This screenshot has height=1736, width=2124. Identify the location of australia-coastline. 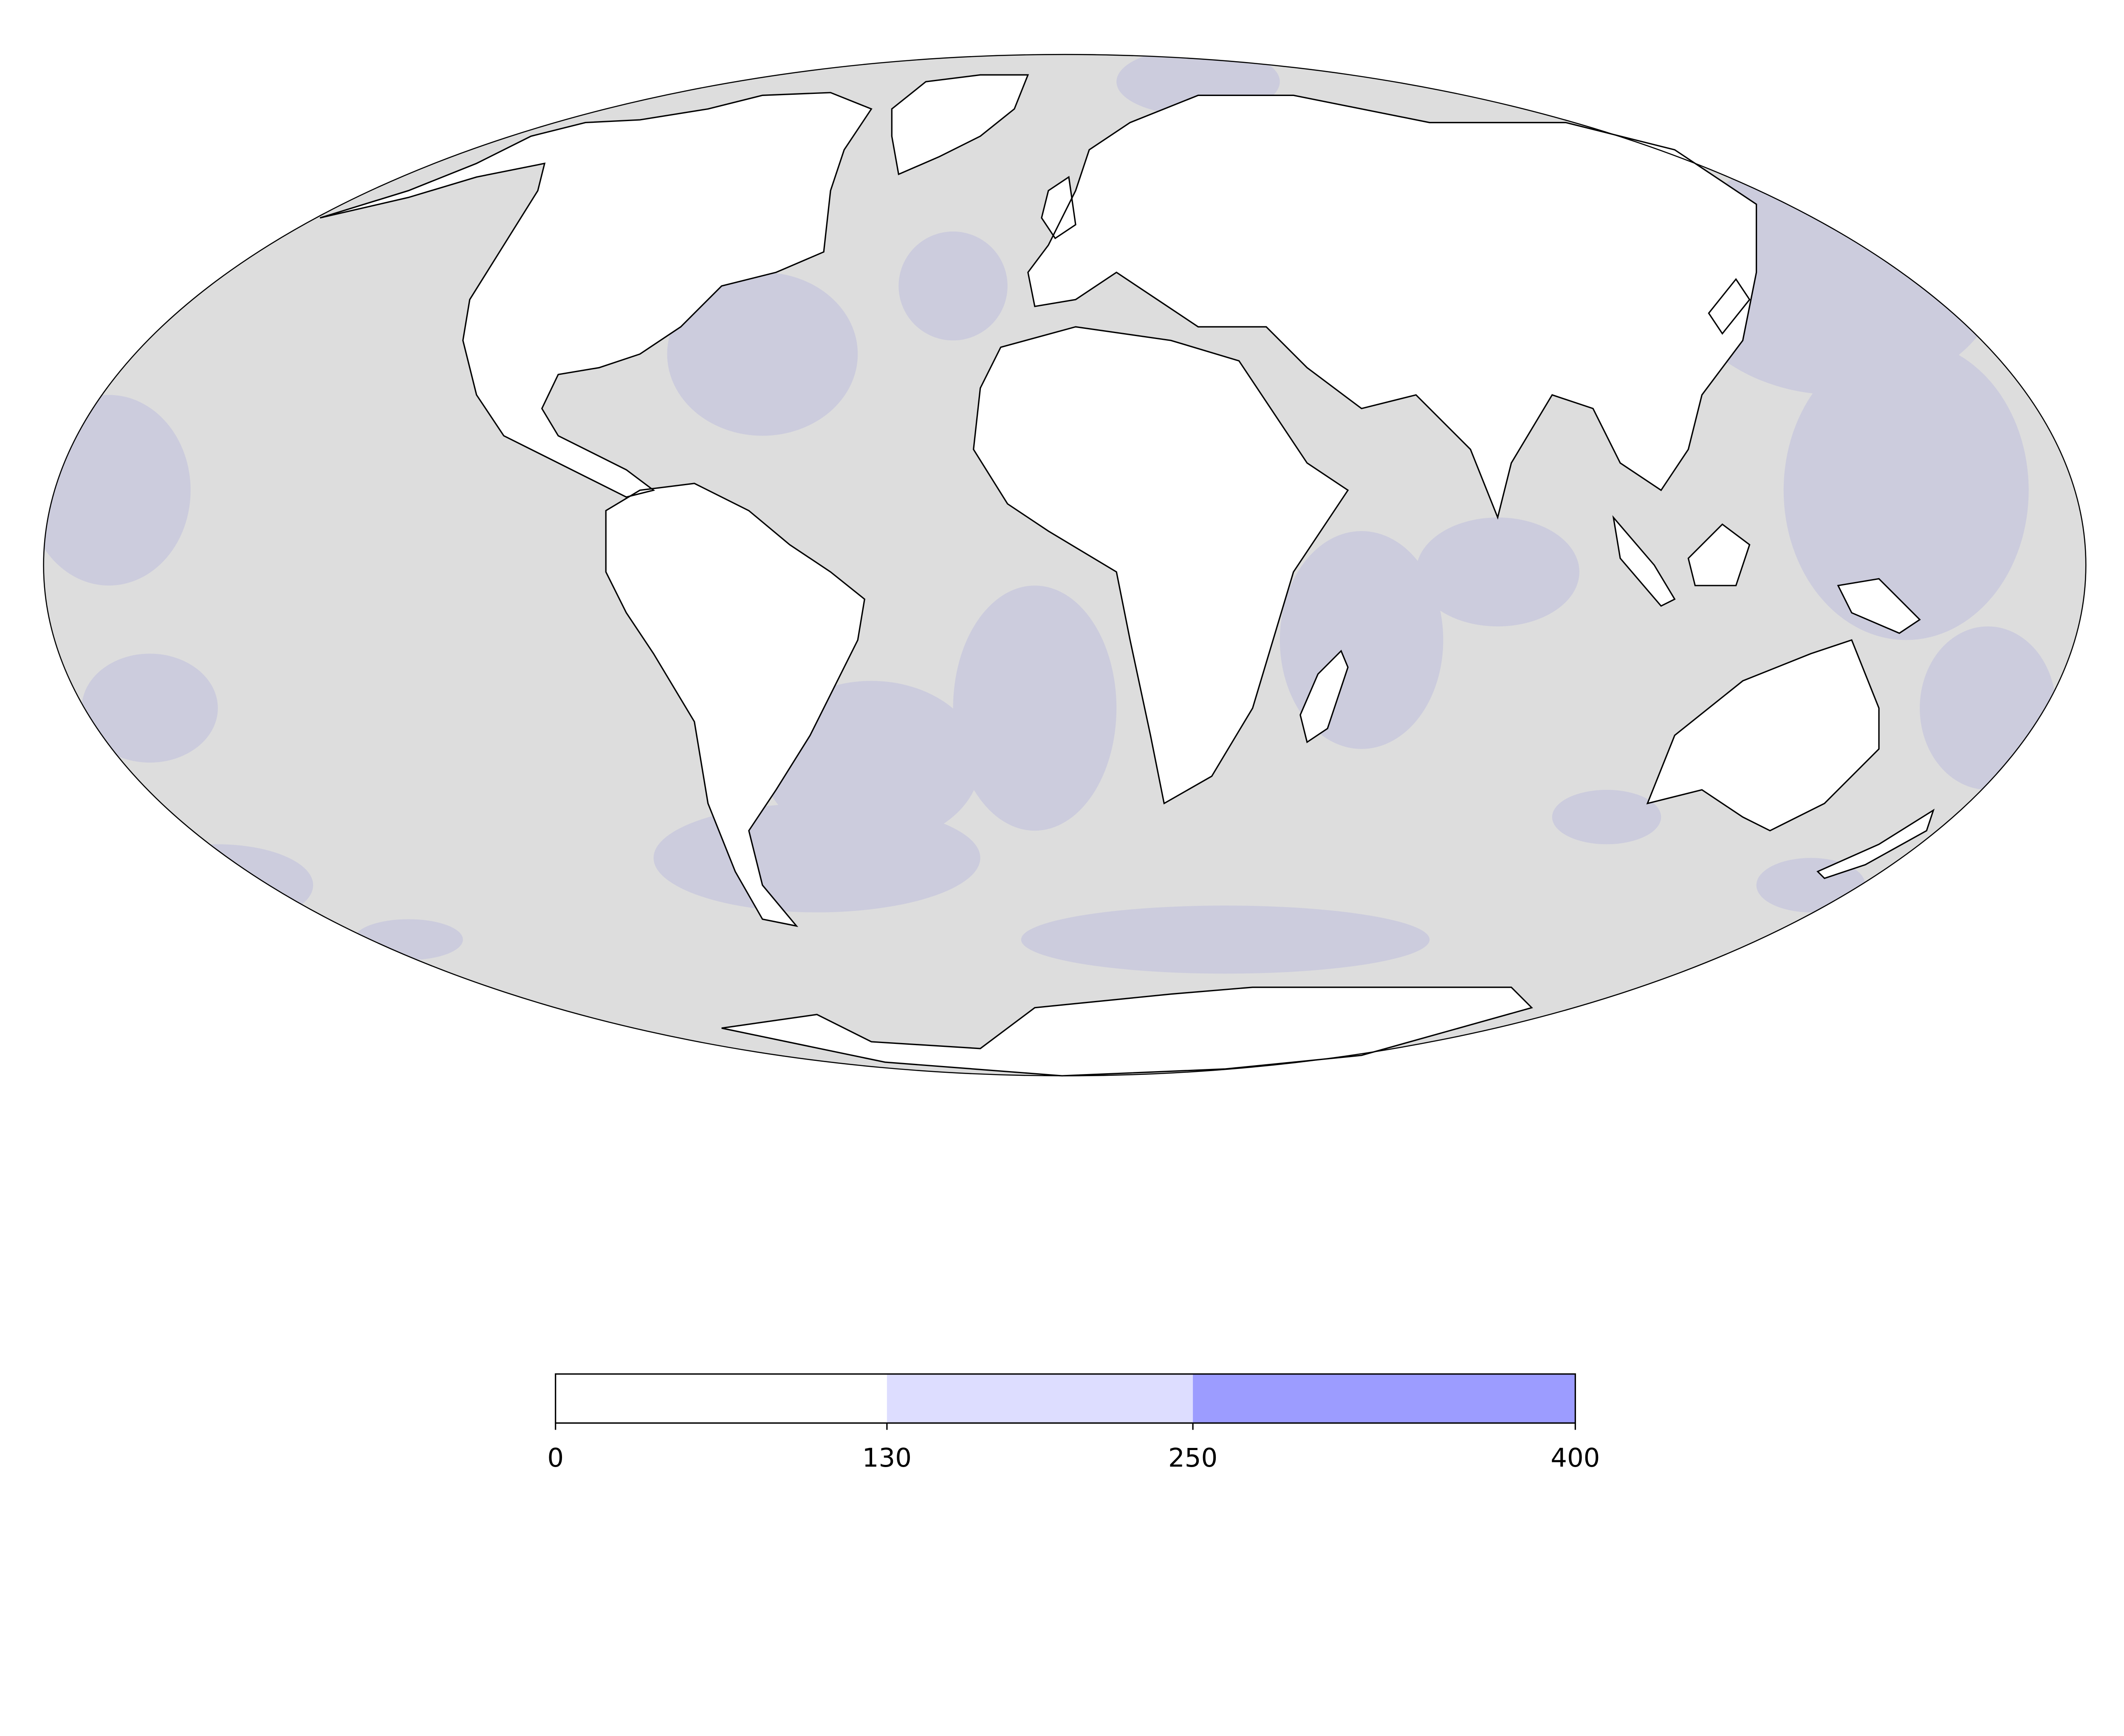
(1763, 735).